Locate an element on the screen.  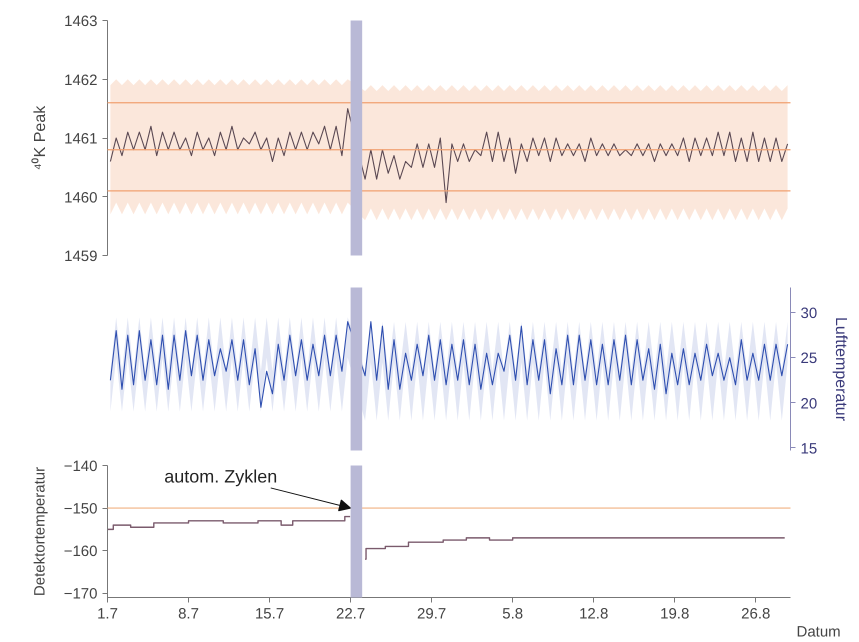
y-axis-title: Detektortemperatur is located at coordinates (40, 531).